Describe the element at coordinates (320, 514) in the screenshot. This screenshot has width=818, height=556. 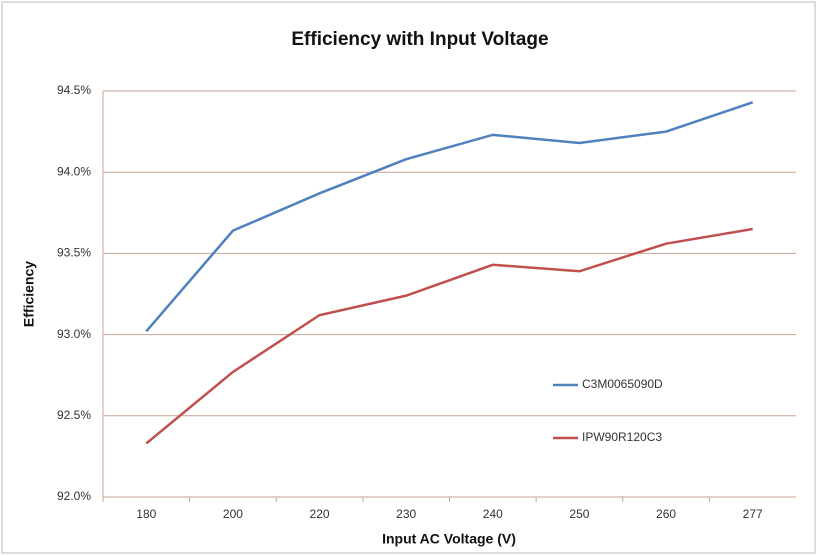
I see `x-tick-label: 220` at that location.